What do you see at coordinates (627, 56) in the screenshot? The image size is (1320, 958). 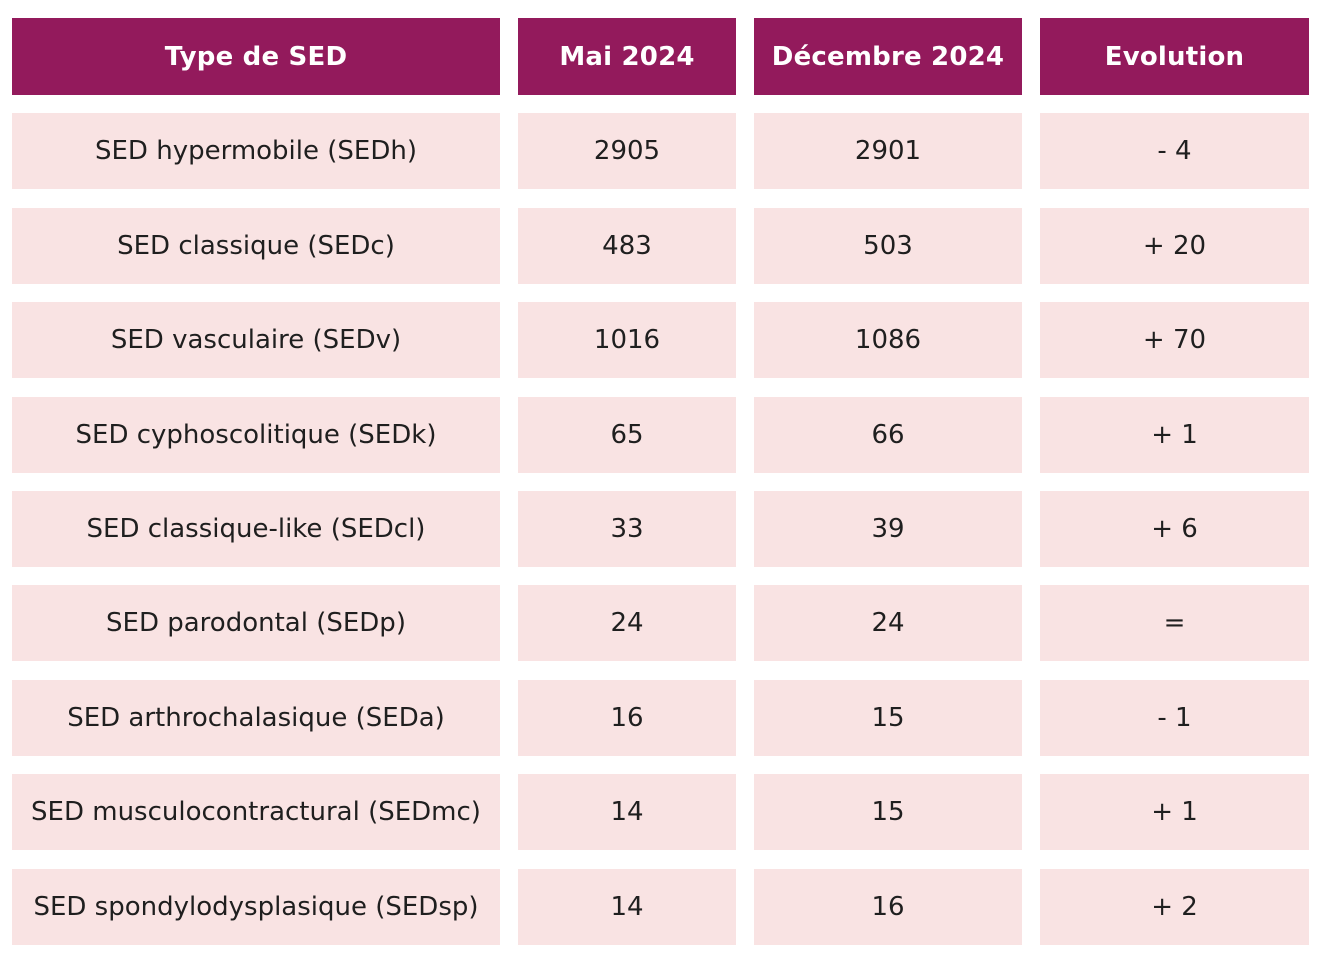 I see `column-header-mai-2024: Mai 2024` at bounding box center [627, 56].